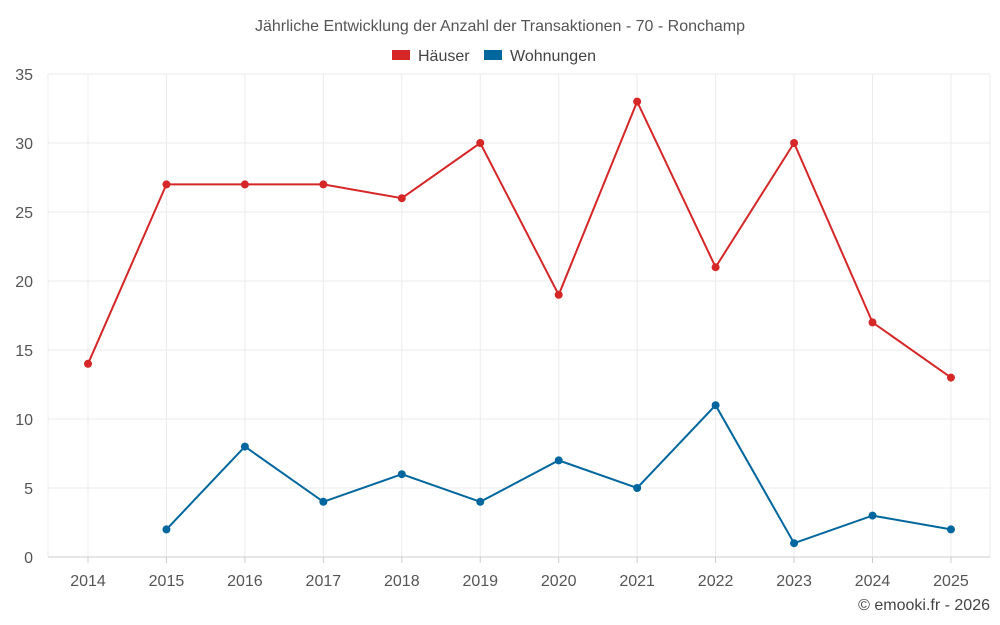 The height and width of the screenshot is (625, 1000). I want to click on x-tick-label: 2019, so click(480, 581).